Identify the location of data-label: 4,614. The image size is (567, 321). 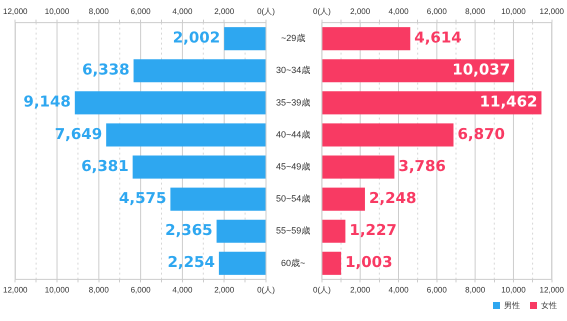
(438, 37).